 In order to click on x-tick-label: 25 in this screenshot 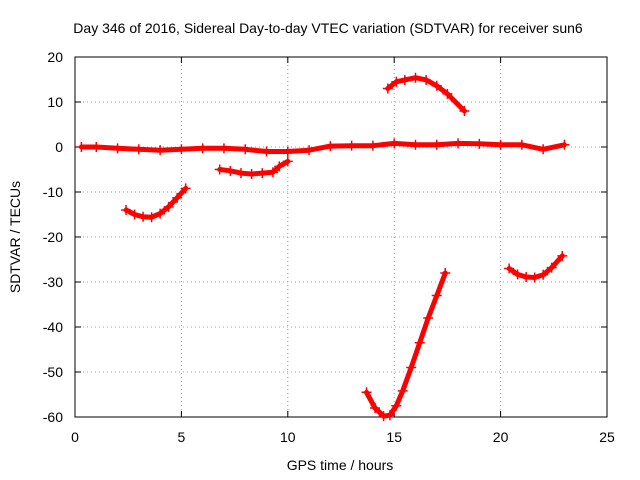, I will do `click(607, 437)`.